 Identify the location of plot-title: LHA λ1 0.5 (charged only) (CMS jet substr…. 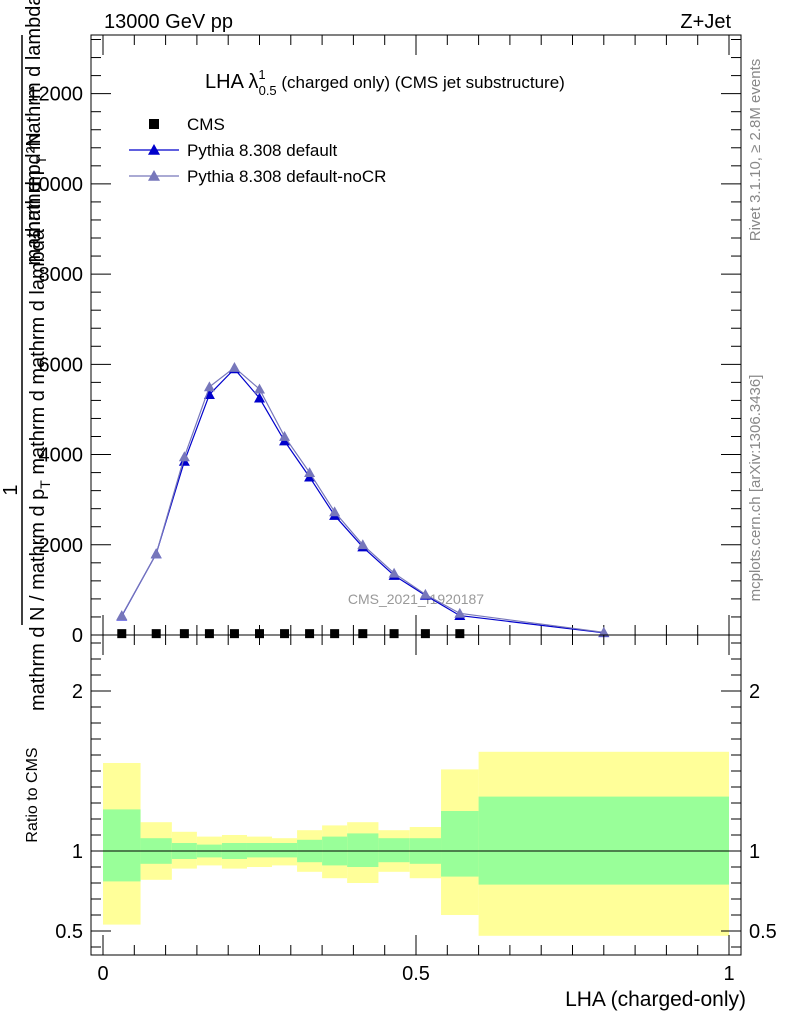
(385, 82).